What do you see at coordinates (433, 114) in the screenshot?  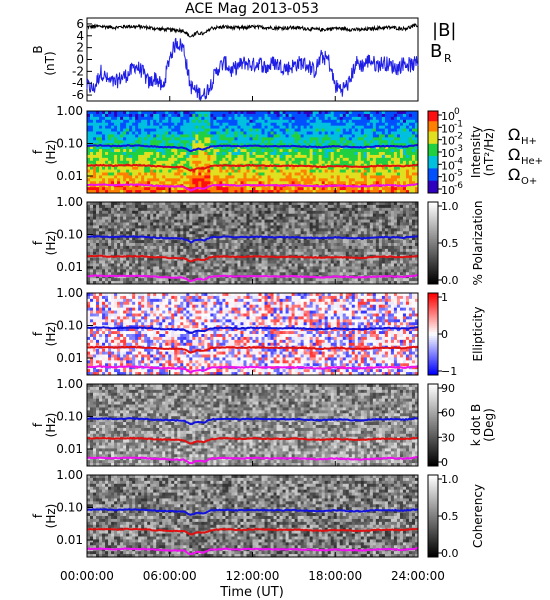 I see `colorbar-cell` at bounding box center [433, 114].